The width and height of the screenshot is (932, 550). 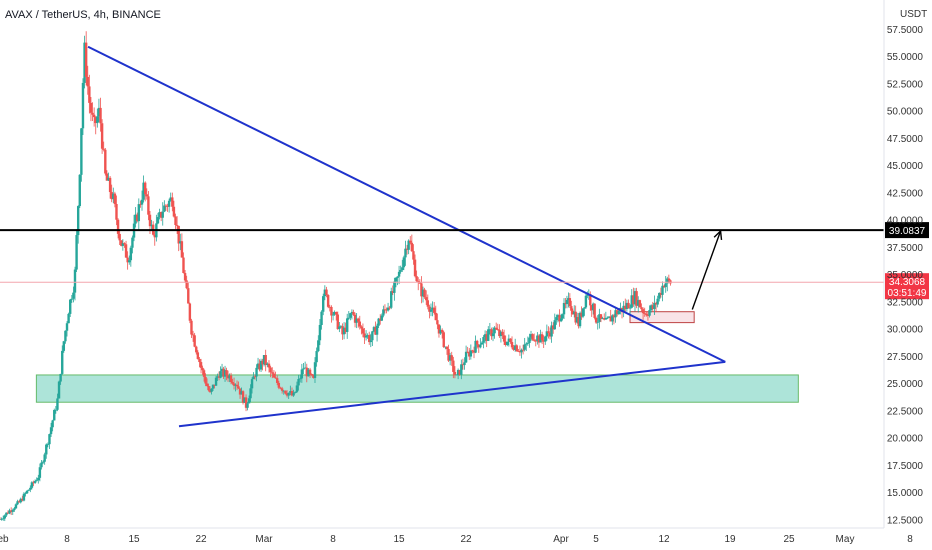 What do you see at coordinates (907, 293) in the screenshot?
I see `countdown-label: 03:51:49` at bounding box center [907, 293].